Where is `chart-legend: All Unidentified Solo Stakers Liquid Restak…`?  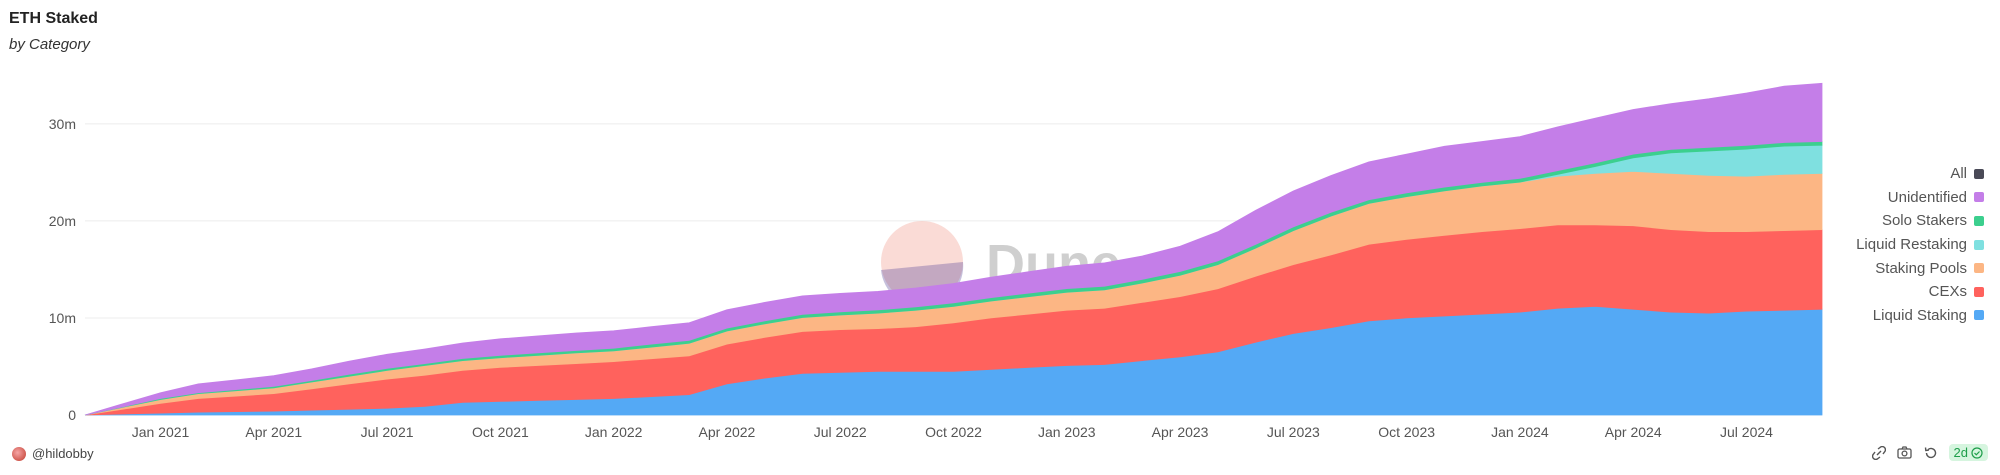
chart-legend: All Unidentified Solo Stakers Liquid Restak… is located at coordinates (1920, 244).